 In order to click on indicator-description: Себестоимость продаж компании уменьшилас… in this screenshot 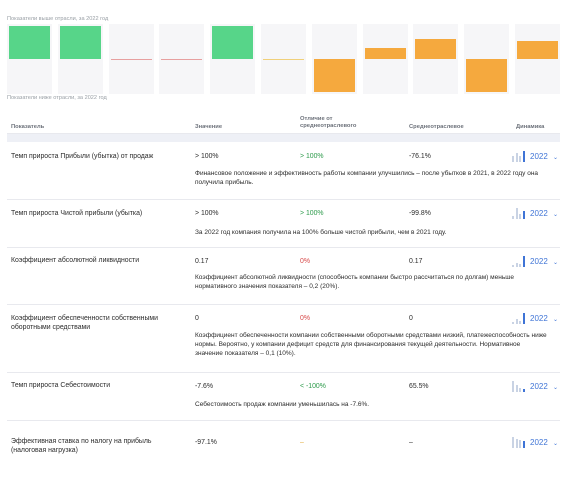, I will do `click(282, 404)`.